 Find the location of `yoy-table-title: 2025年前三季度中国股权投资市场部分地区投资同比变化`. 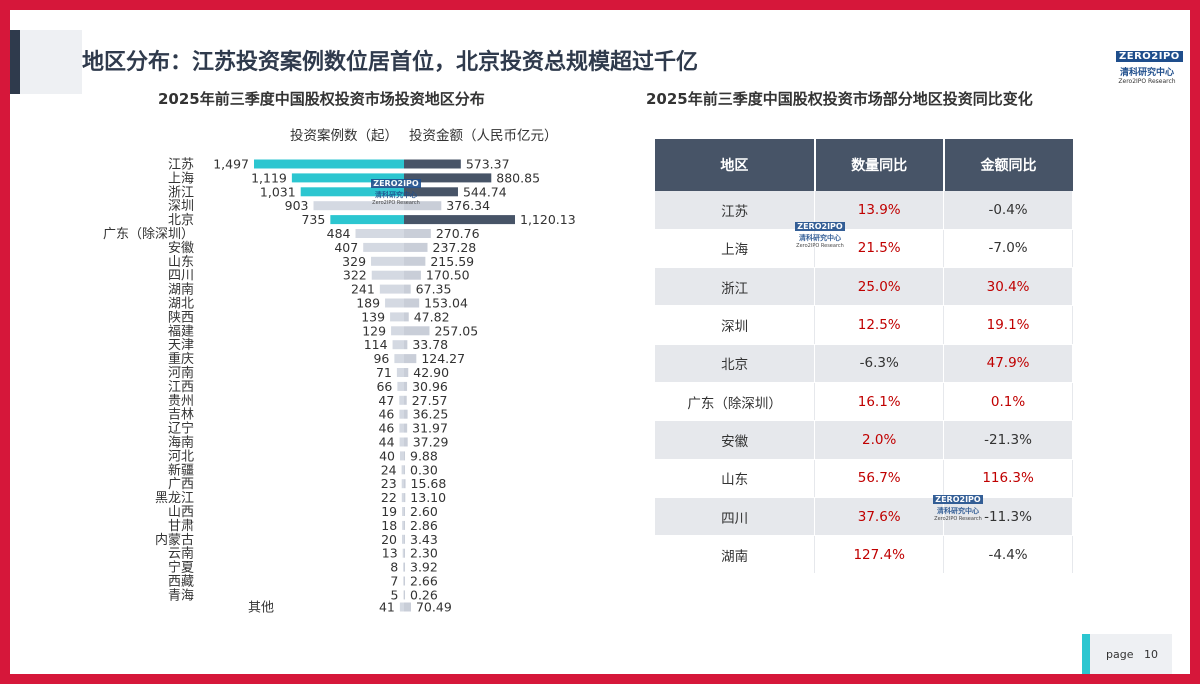

yoy-table-title: 2025年前三季度中国股权投资市场部分地区投资同比变化 is located at coordinates (839, 99).